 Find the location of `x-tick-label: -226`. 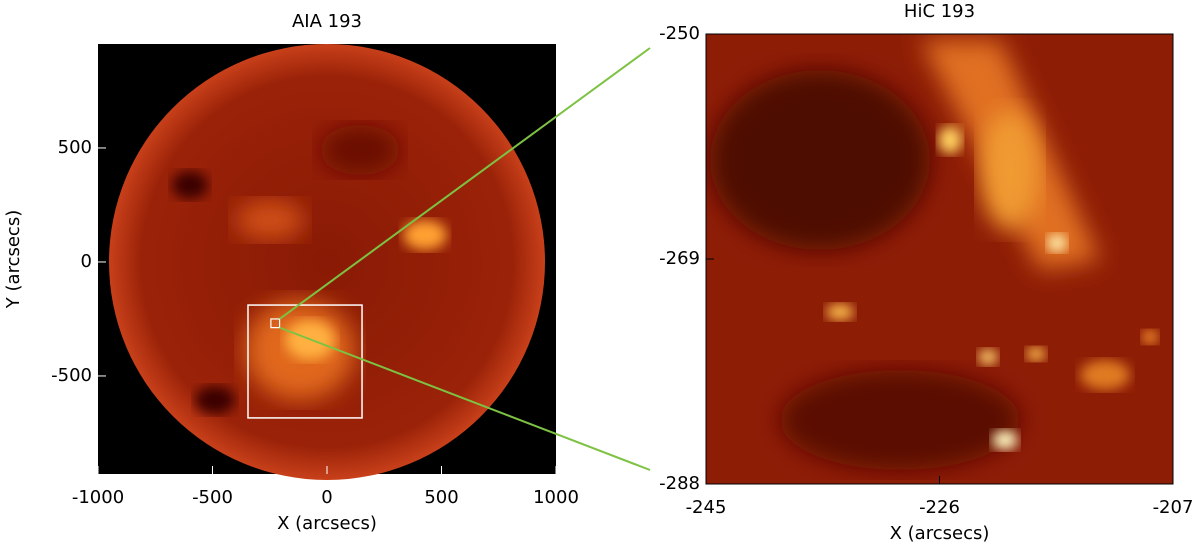

x-tick-label: -226 is located at coordinates (939, 507).